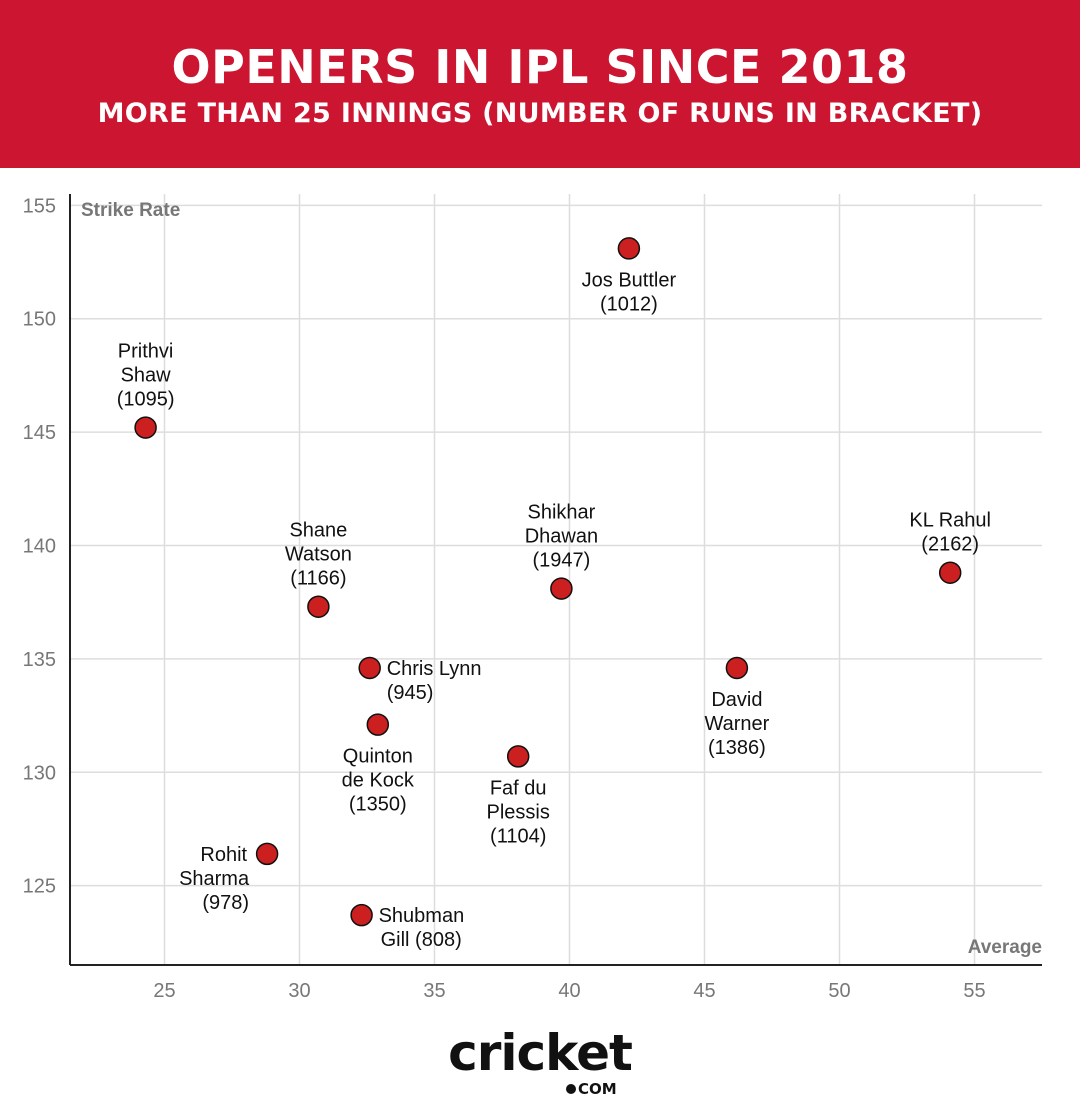  What do you see at coordinates (378, 805) in the screenshot?
I see `data-label: (1350)` at bounding box center [378, 805].